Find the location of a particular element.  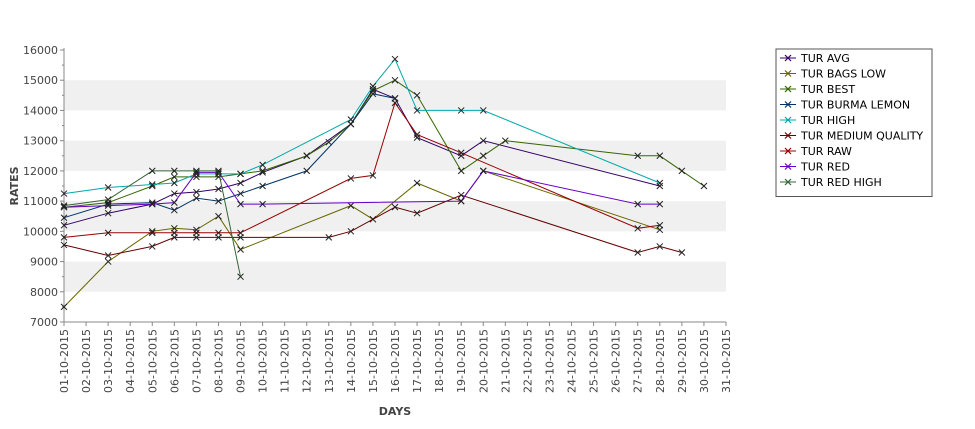

y-tick-label: 7000 is located at coordinates (44, 322).